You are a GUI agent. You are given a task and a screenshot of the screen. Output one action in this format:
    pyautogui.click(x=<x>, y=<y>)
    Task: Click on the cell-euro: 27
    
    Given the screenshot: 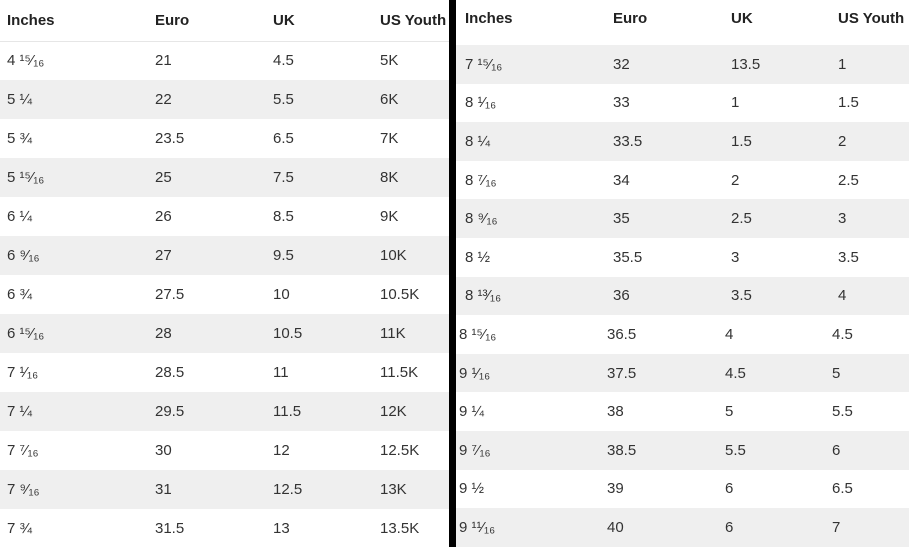 What is the action you would take?
    pyautogui.click(x=163, y=255)
    